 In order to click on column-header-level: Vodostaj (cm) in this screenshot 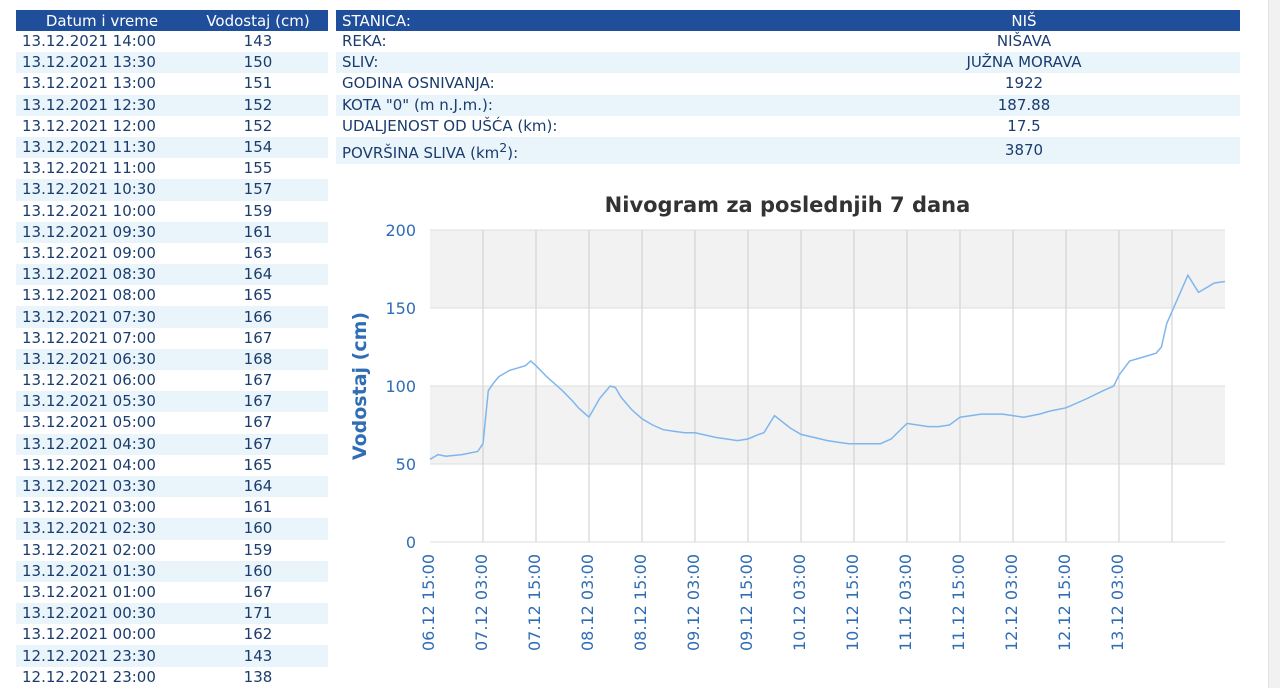, I will do `click(258, 20)`.